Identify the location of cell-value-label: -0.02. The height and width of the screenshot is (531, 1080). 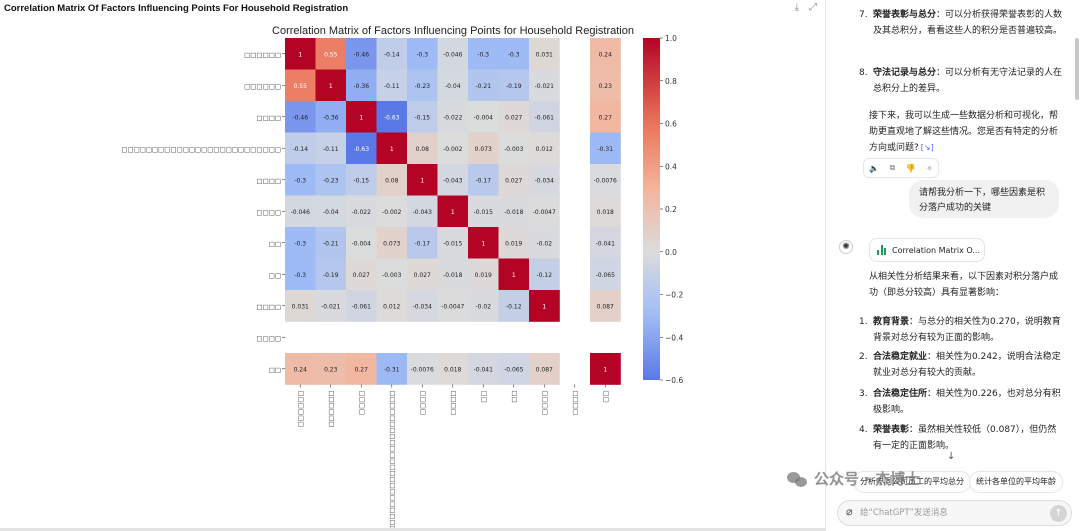
(483, 306).